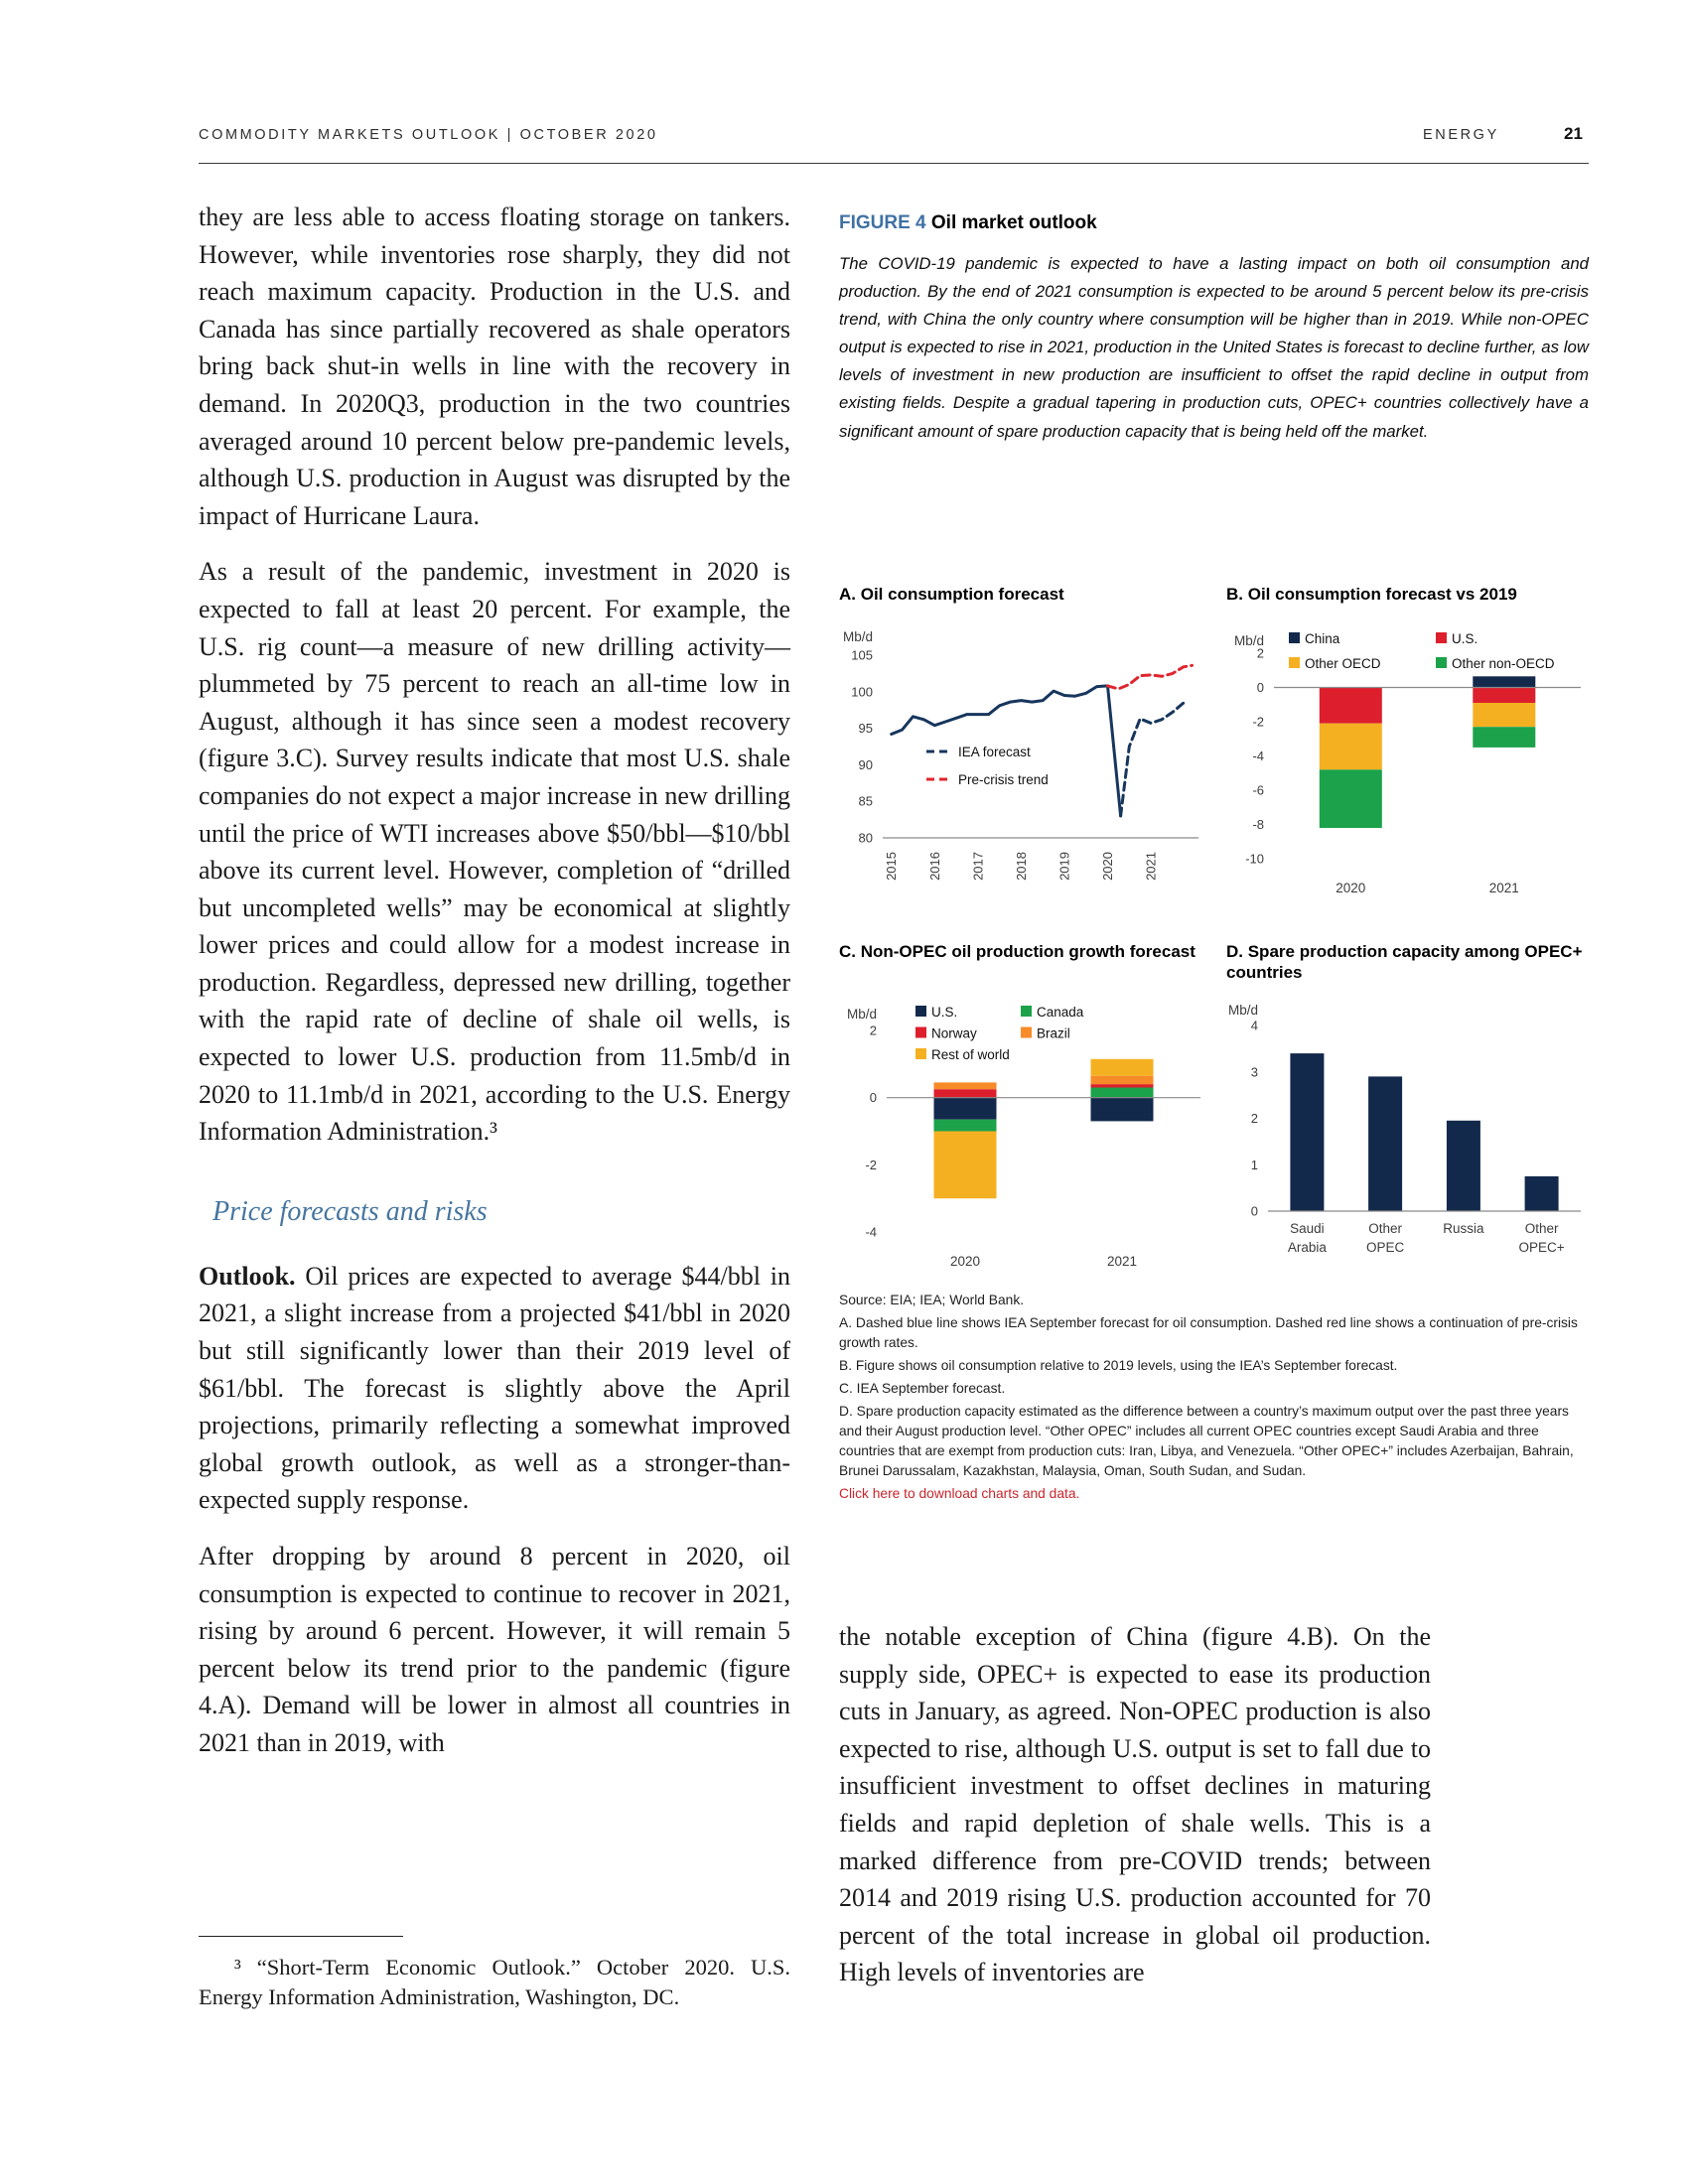  What do you see at coordinates (970, 1054) in the screenshot?
I see `svg-text: Rest of world` at bounding box center [970, 1054].